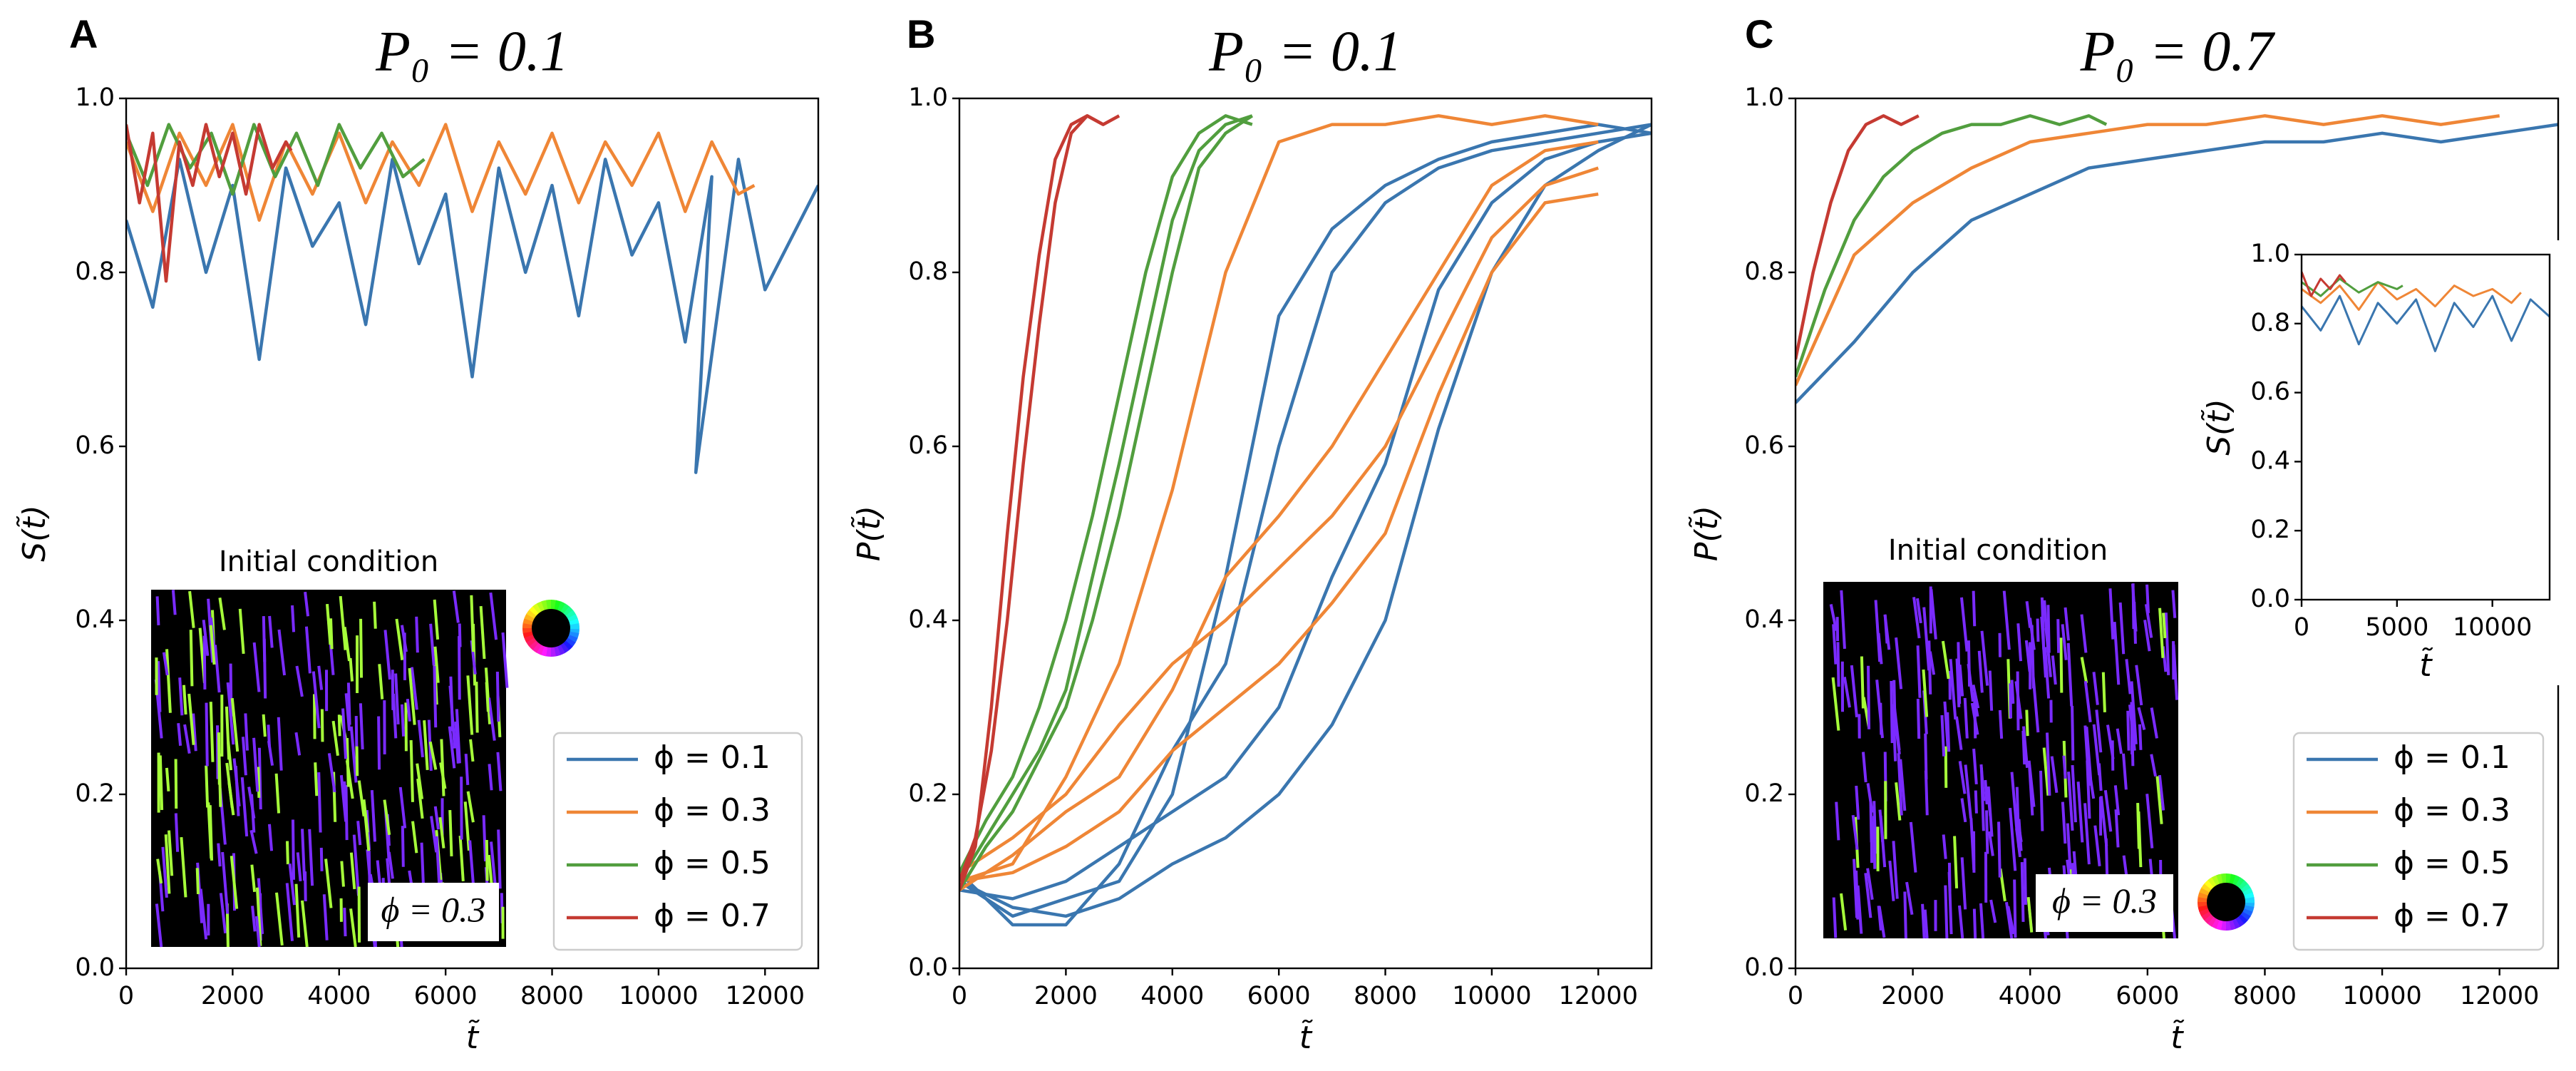 The width and height of the screenshot is (2576, 1071). What do you see at coordinates (712, 916) in the screenshot?
I see `legend-label: ϕ = 0.7` at bounding box center [712, 916].